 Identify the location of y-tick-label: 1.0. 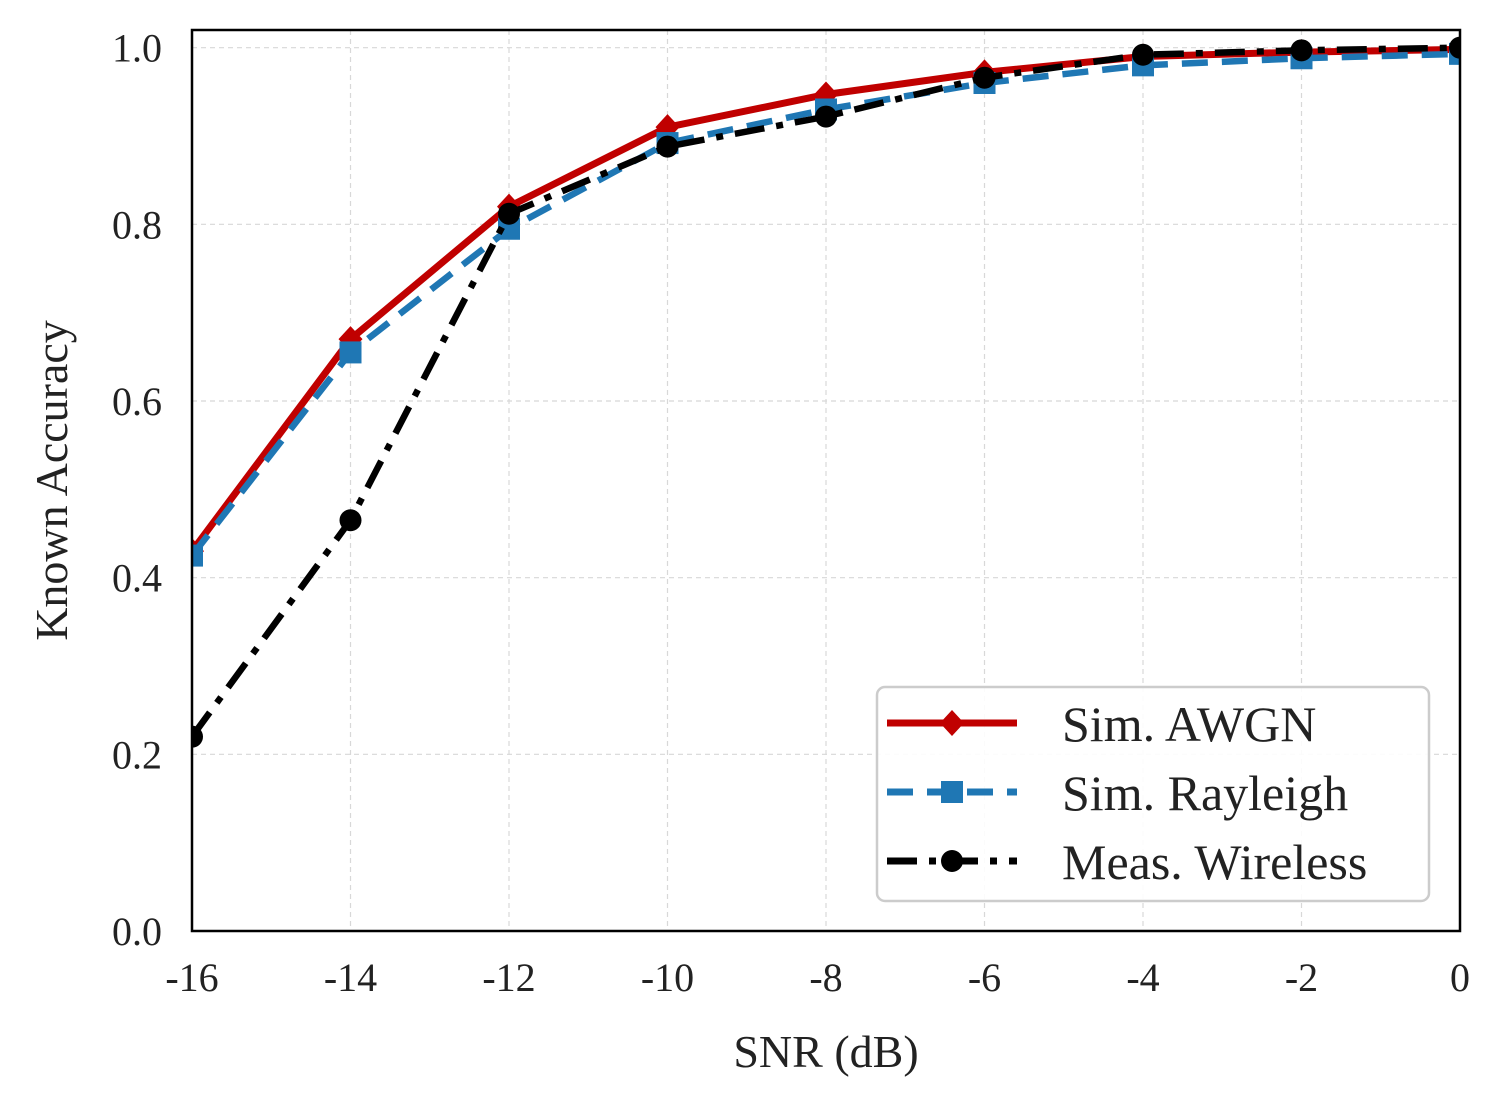
(137, 48).